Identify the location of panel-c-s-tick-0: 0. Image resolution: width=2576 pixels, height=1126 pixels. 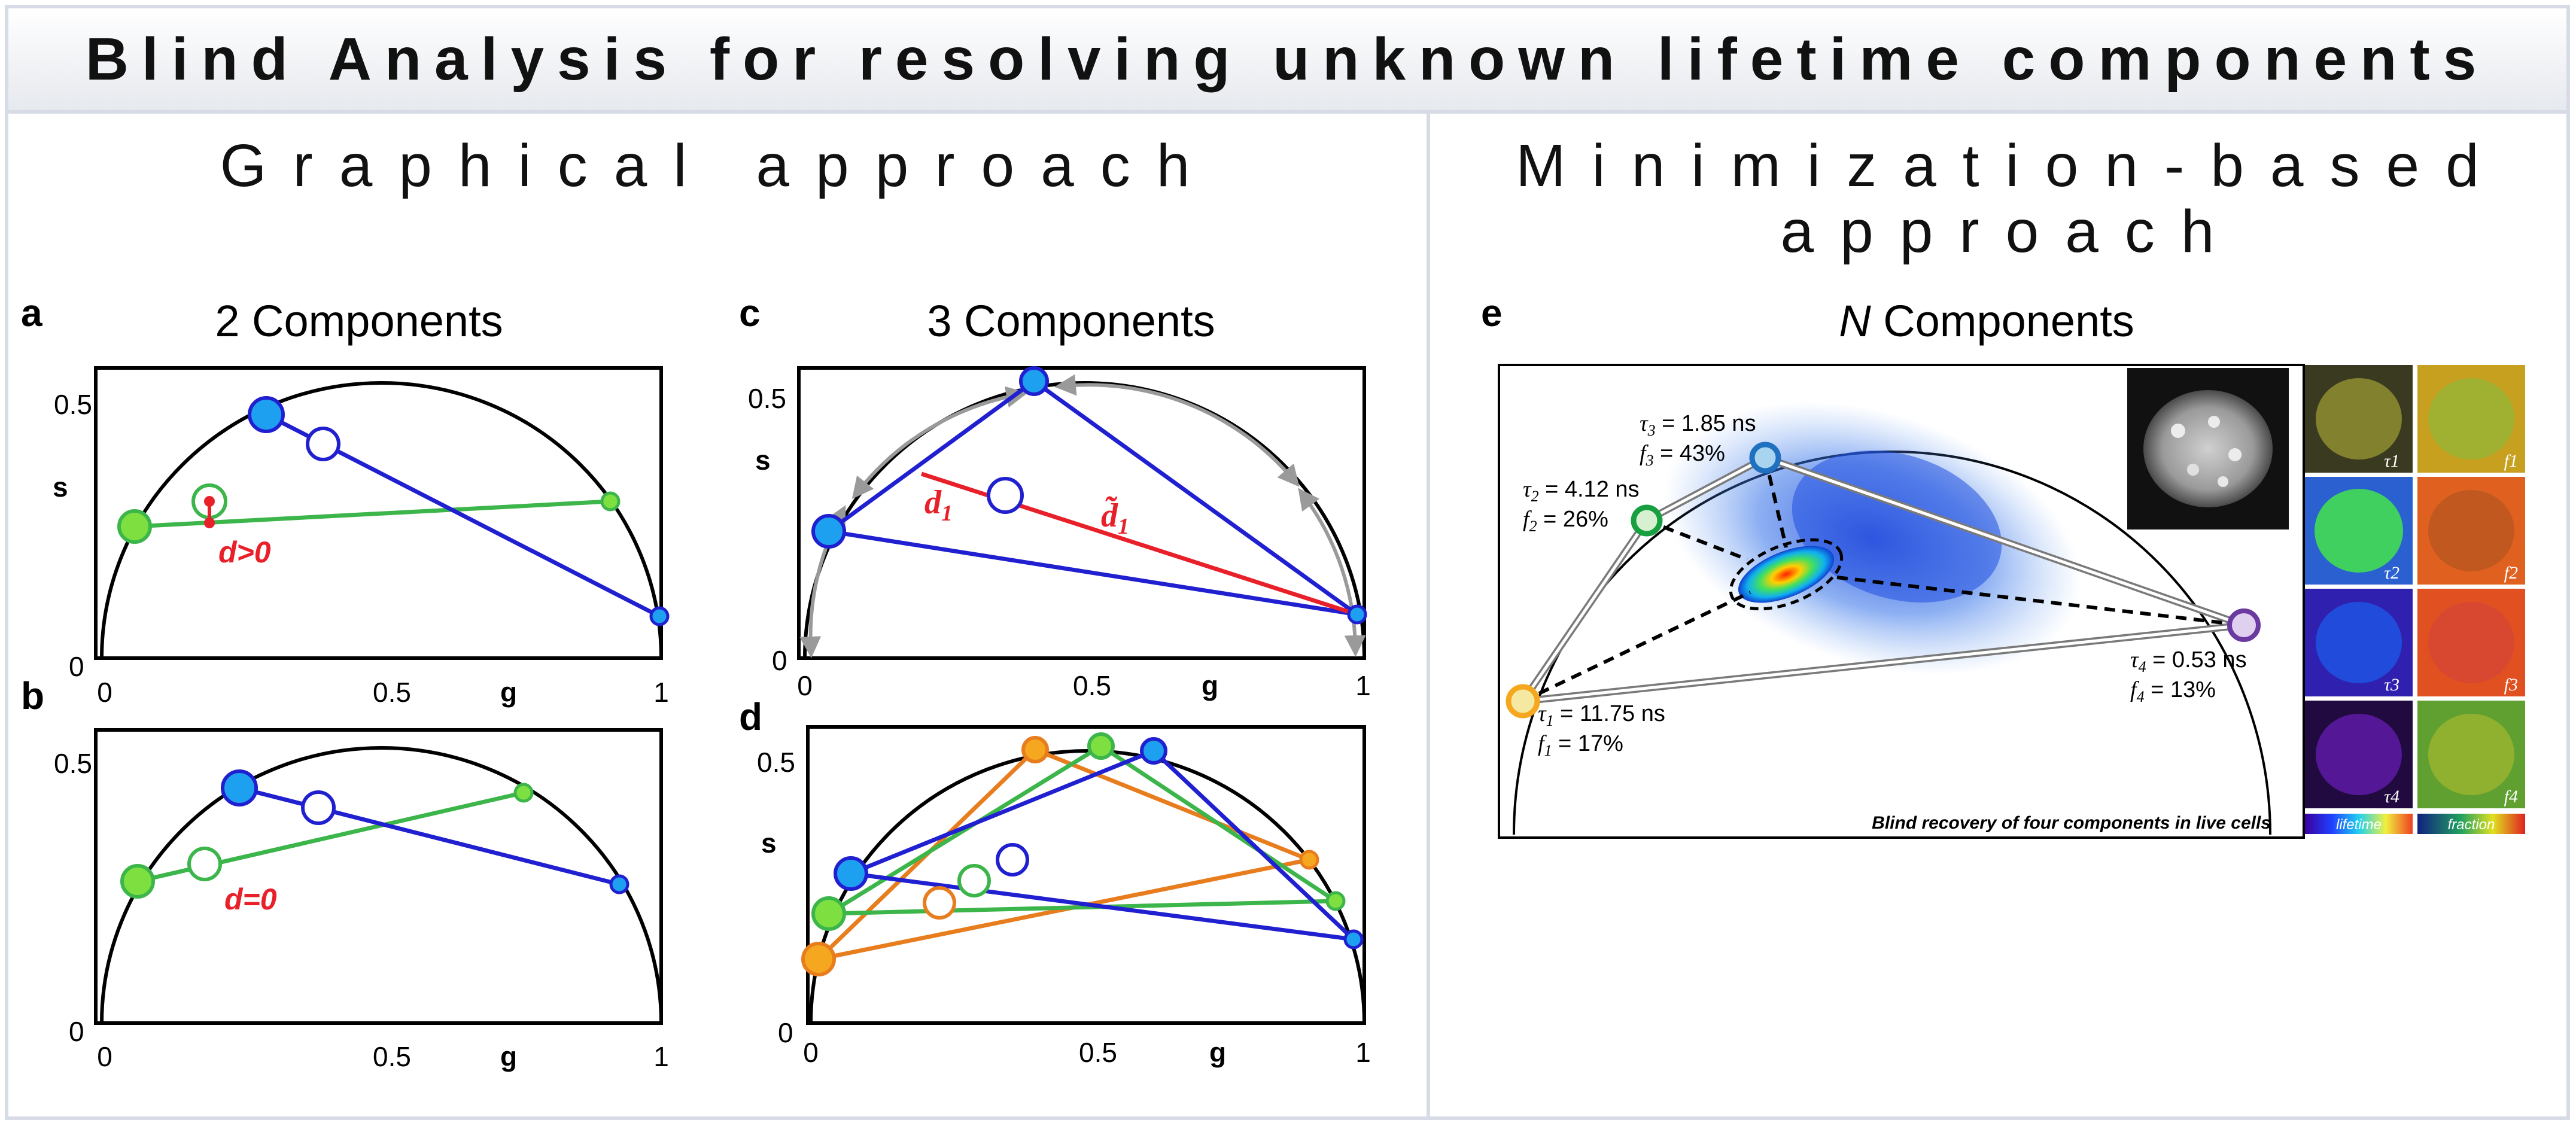
(779, 660).